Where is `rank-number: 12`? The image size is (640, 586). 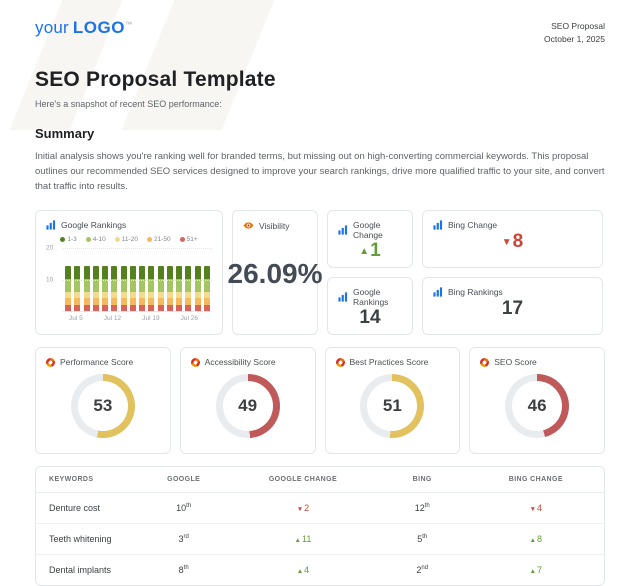
rank-number: 12 is located at coordinates (419, 508).